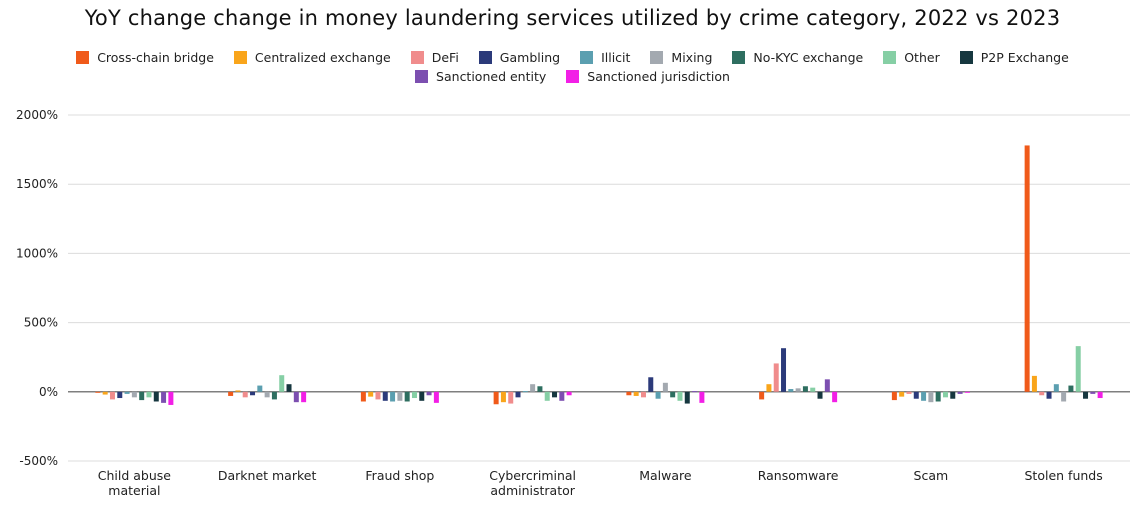  Describe the element at coordinates (681, 57) in the screenshot. I see `legend-item: Mixing` at that location.